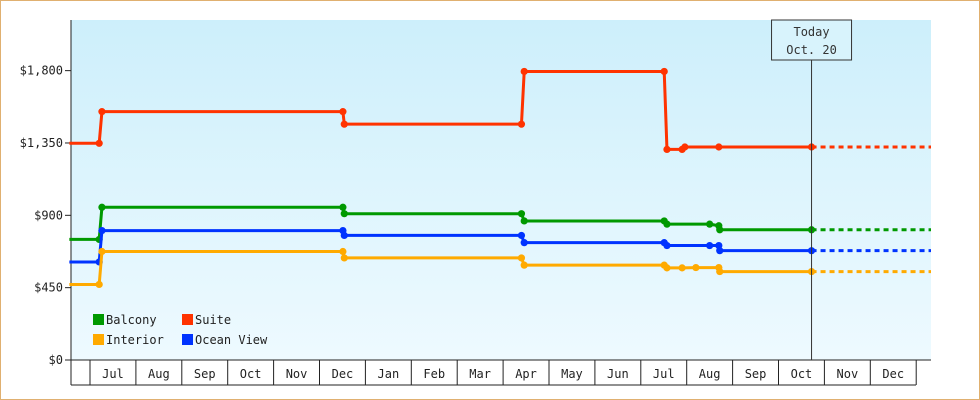 The height and width of the screenshot is (400, 980). I want to click on y-axis: $0 $450 $900 $1,350 $1,800, so click(46, 193).